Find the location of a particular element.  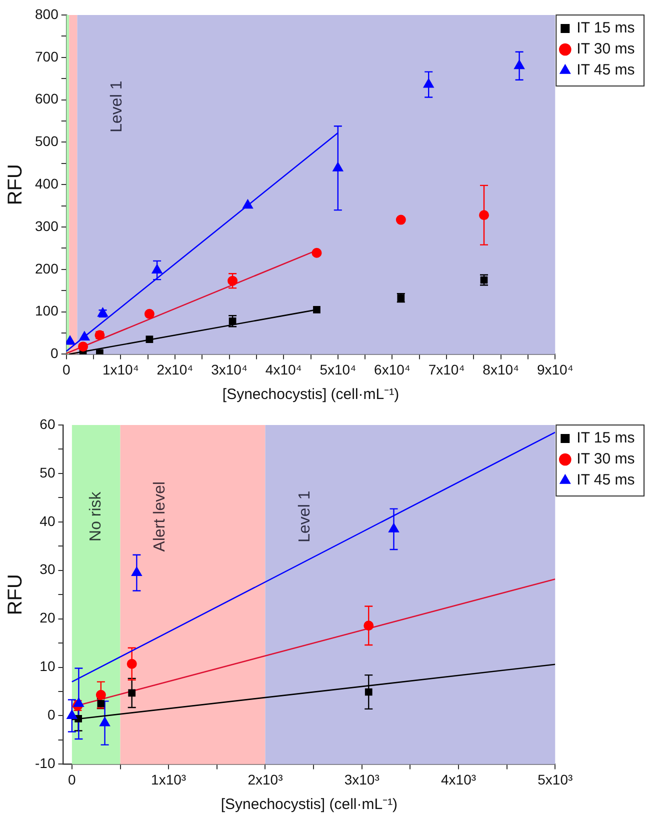

y-tick-label: 600 is located at coordinates (47, 98).